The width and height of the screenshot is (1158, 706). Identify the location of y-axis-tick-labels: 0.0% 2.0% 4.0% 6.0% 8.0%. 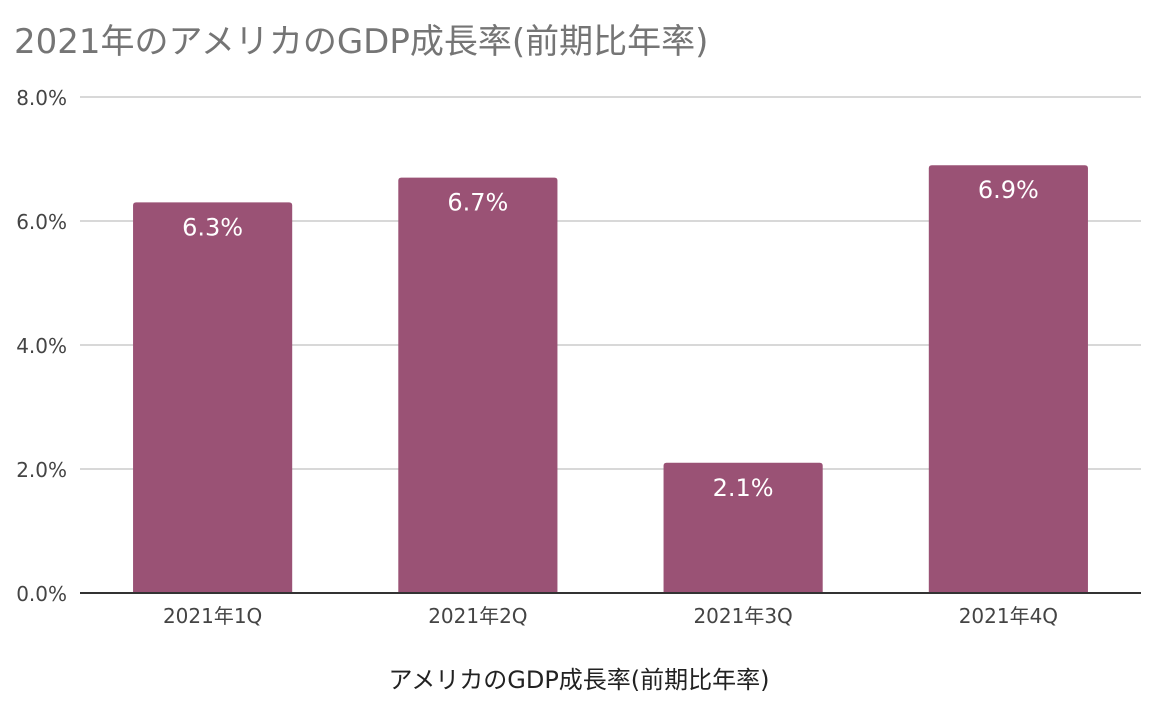
(41, 346).